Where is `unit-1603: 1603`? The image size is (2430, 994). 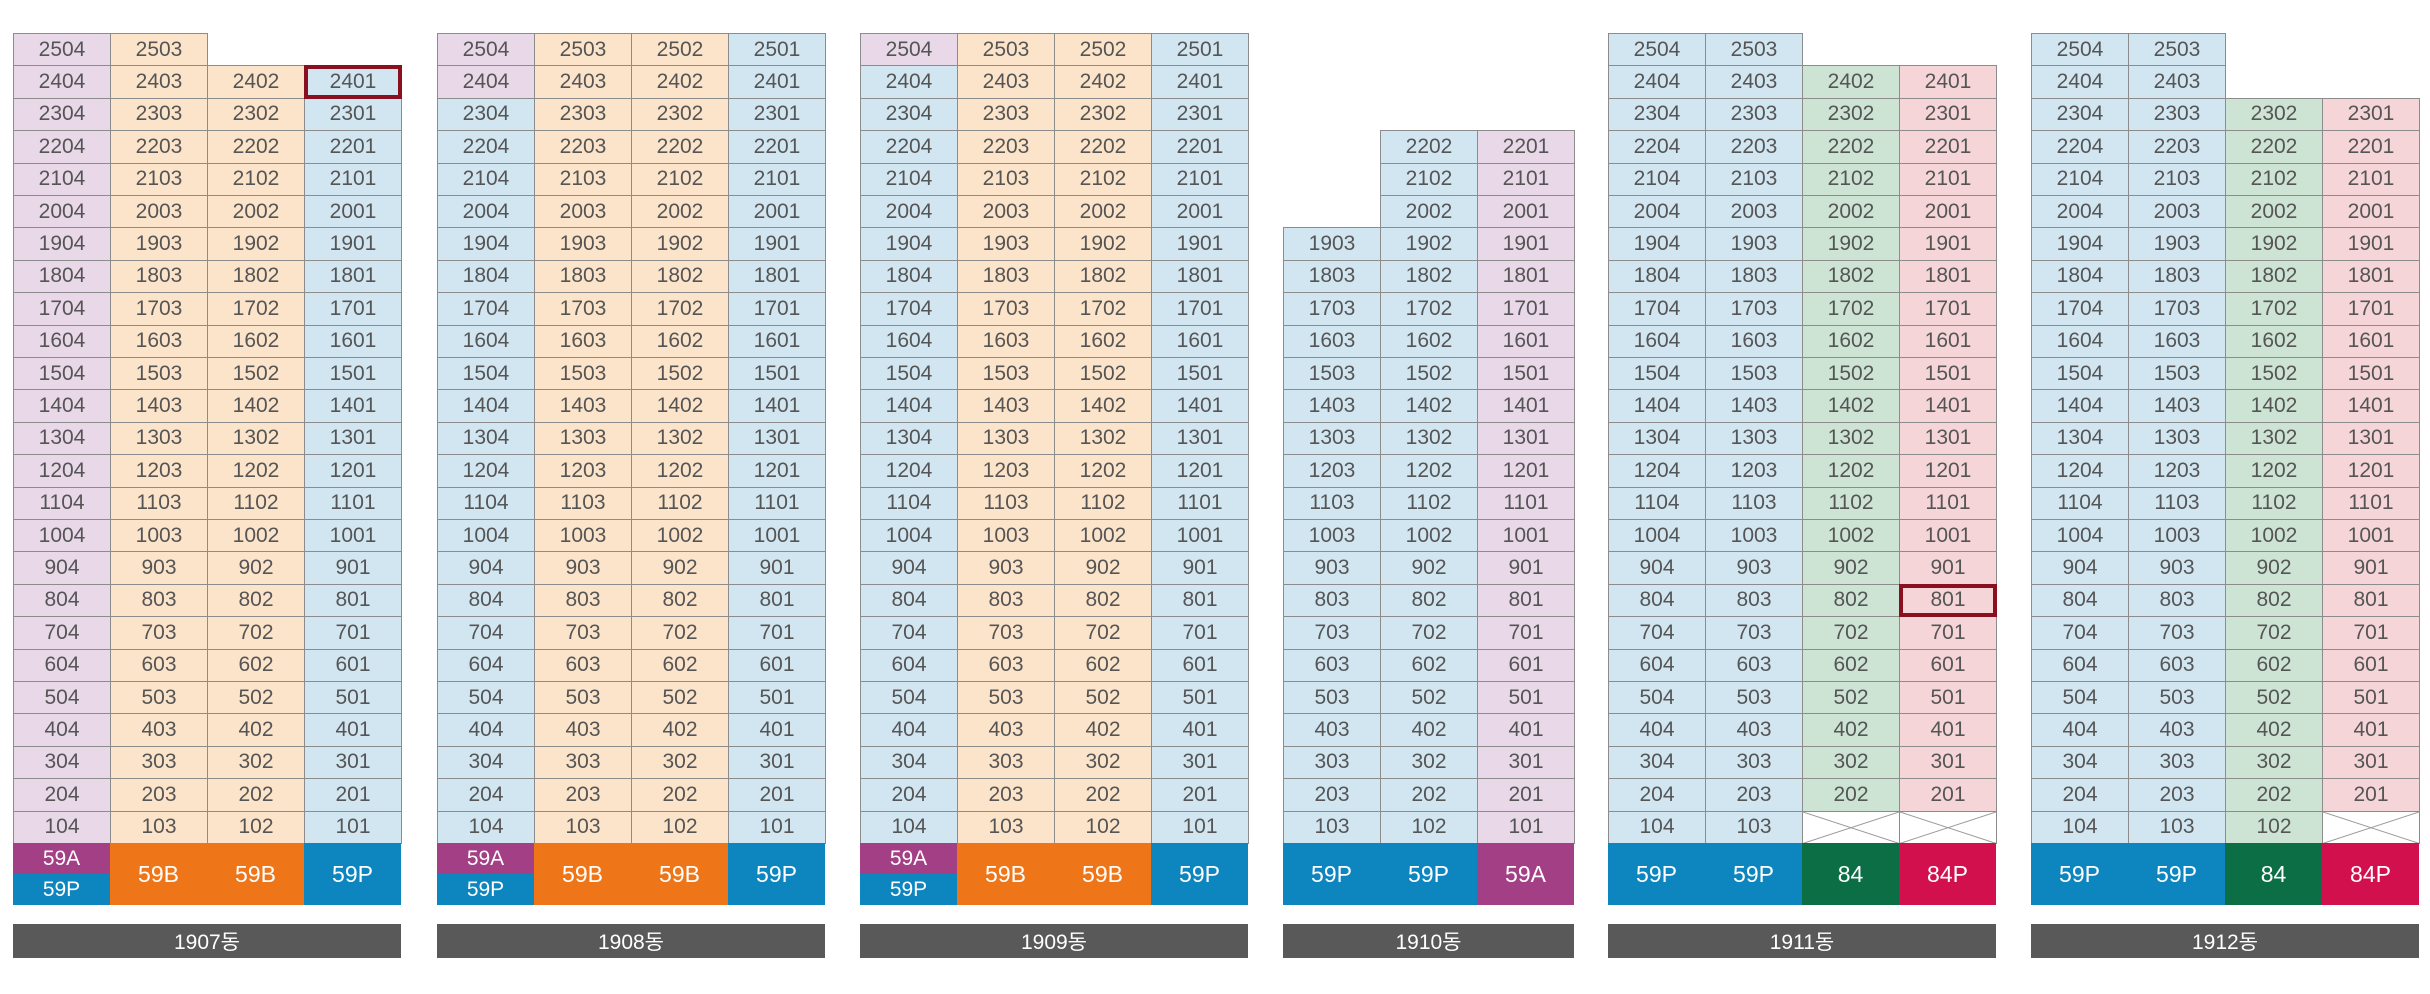
unit-1603: 1603 is located at coordinates (1332, 341).